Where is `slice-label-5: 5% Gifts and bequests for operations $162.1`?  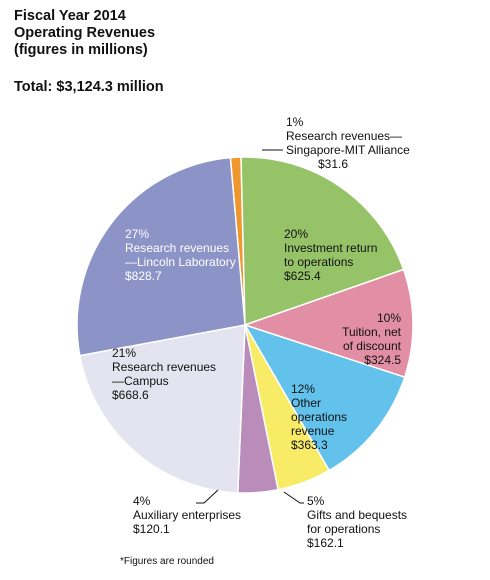 slice-label-5: 5% Gifts and bequests for operations $162.1 is located at coordinates (357, 522).